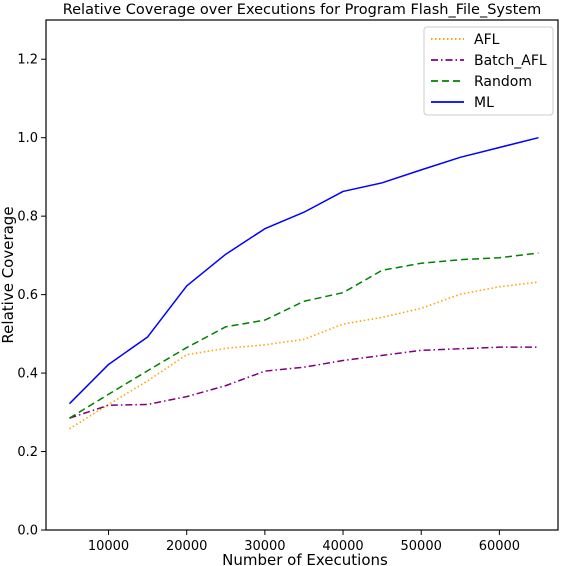 This screenshot has width=564, height=566. Describe the element at coordinates (499, 546) in the screenshot. I see `x-tick-label: 60000` at that location.